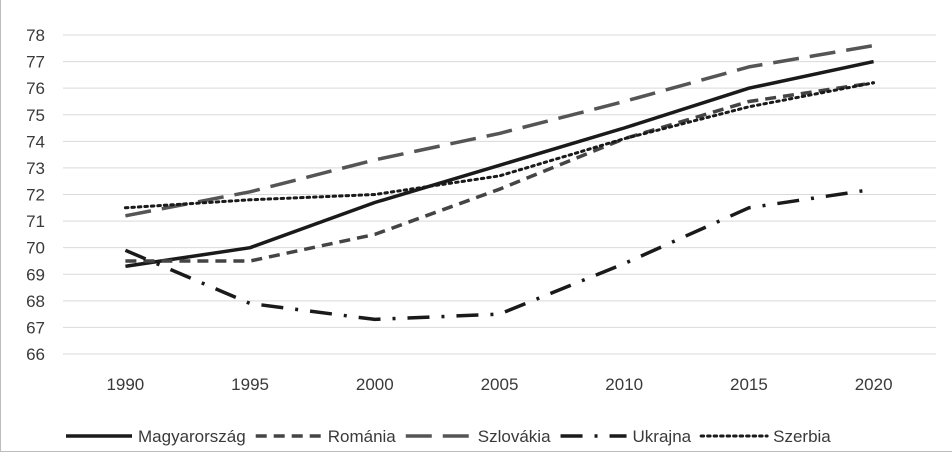 The image size is (952, 457). I want to click on legend-label: Ukrajna, so click(662, 436).